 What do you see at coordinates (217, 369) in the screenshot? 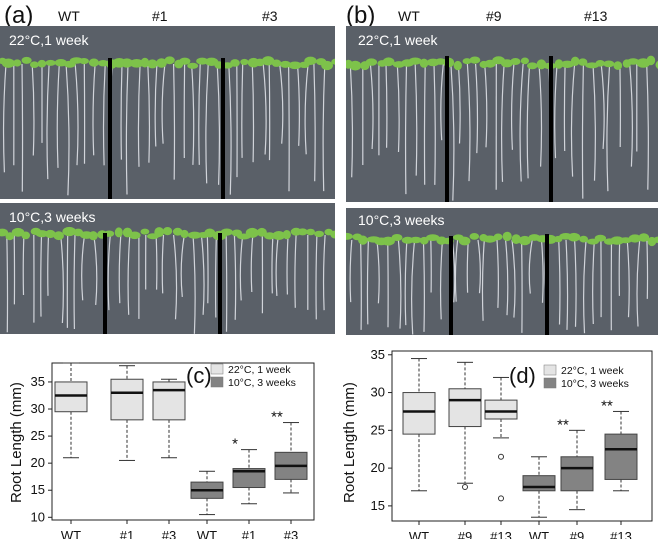
I see `legend-swatch` at bounding box center [217, 369].